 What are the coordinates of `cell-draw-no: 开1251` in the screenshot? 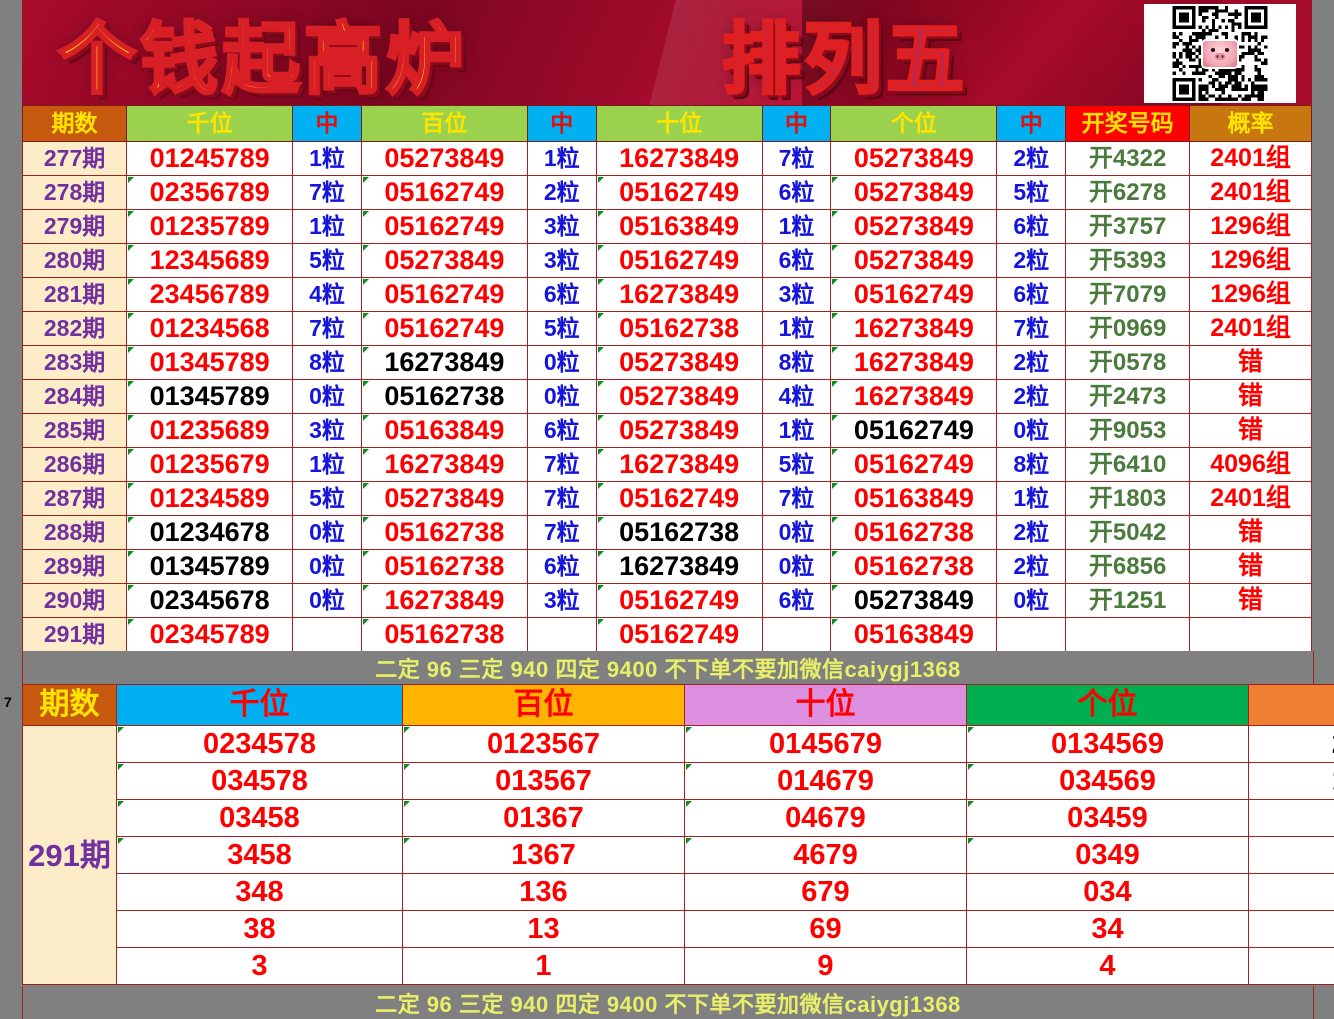 It's located at (1128, 600).